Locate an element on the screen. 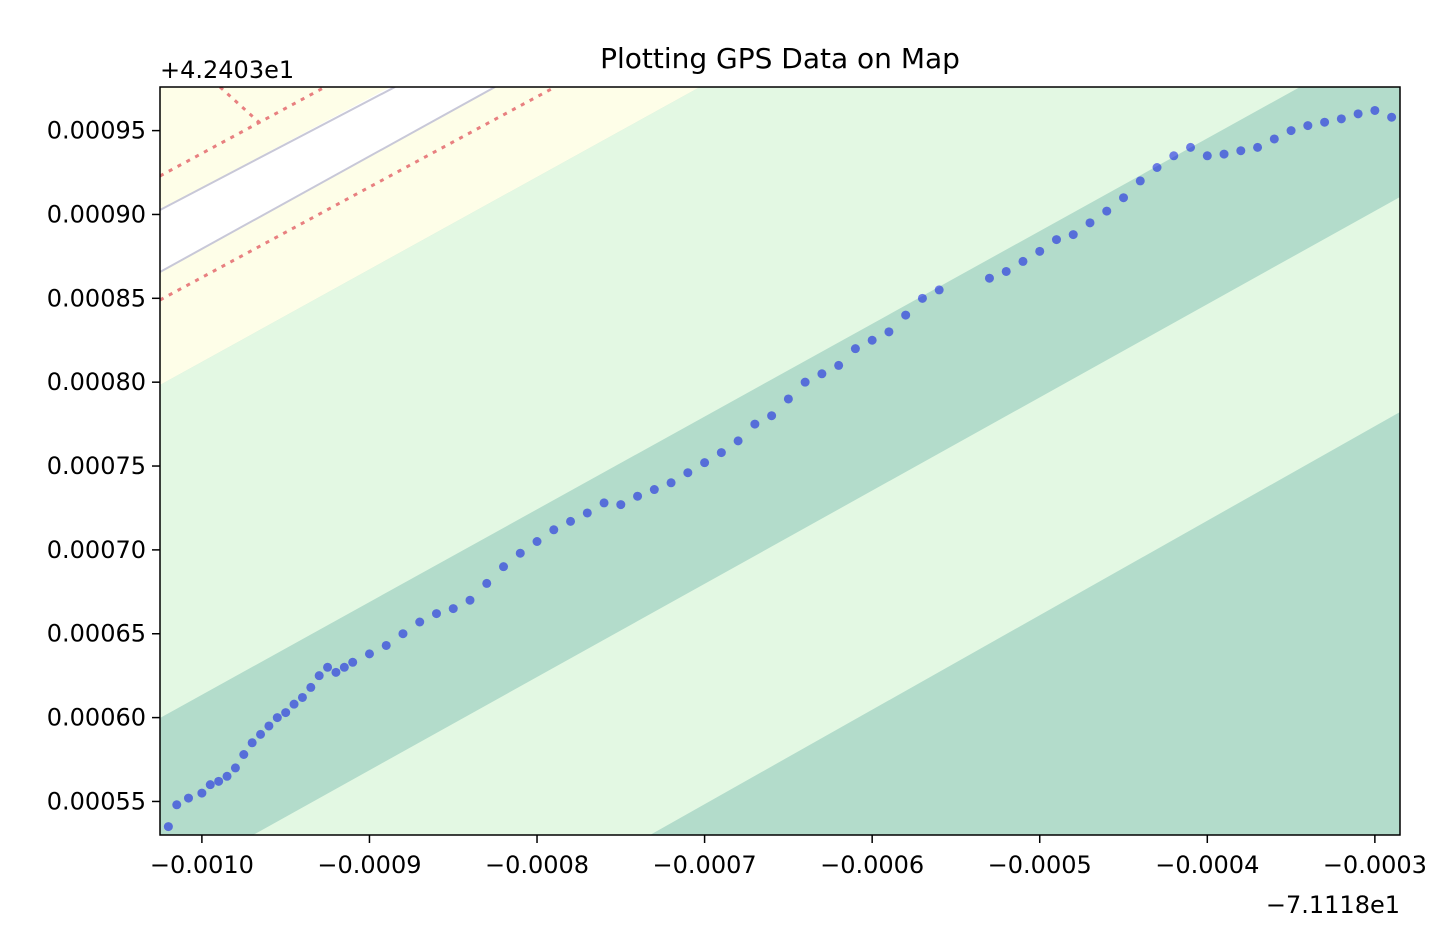  x-tick-label: −0.0007 is located at coordinates (705, 865).